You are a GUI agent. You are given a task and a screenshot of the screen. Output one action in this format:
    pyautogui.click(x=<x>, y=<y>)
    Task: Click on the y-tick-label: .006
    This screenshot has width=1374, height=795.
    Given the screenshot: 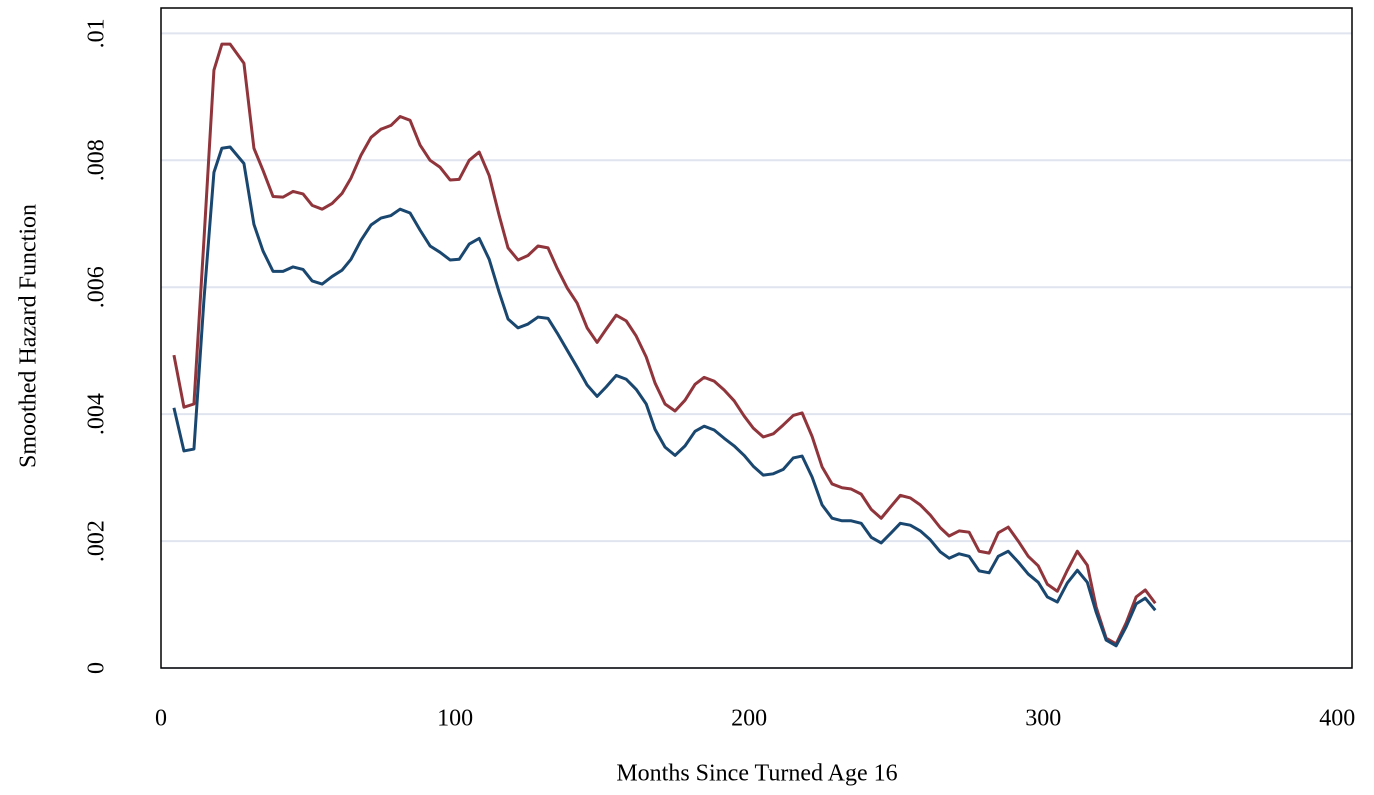 What is the action you would take?
    pyautogui.click(x=97, y=287)
    